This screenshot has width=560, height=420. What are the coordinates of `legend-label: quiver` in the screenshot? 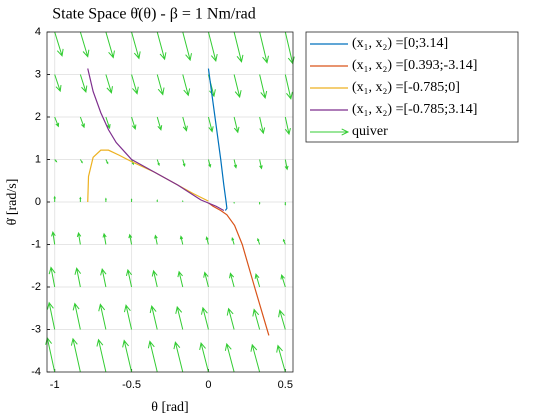 It's located at (370, 131).